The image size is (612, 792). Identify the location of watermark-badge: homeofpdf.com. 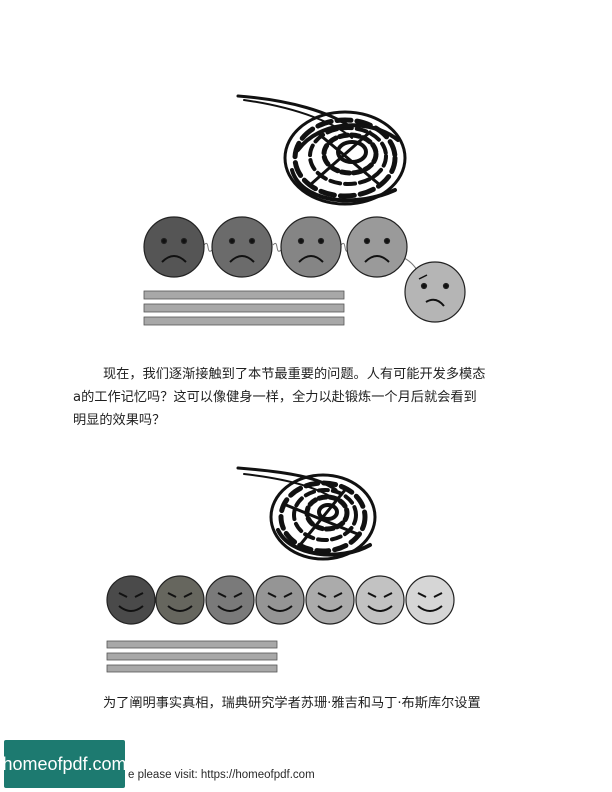
(64, 764).